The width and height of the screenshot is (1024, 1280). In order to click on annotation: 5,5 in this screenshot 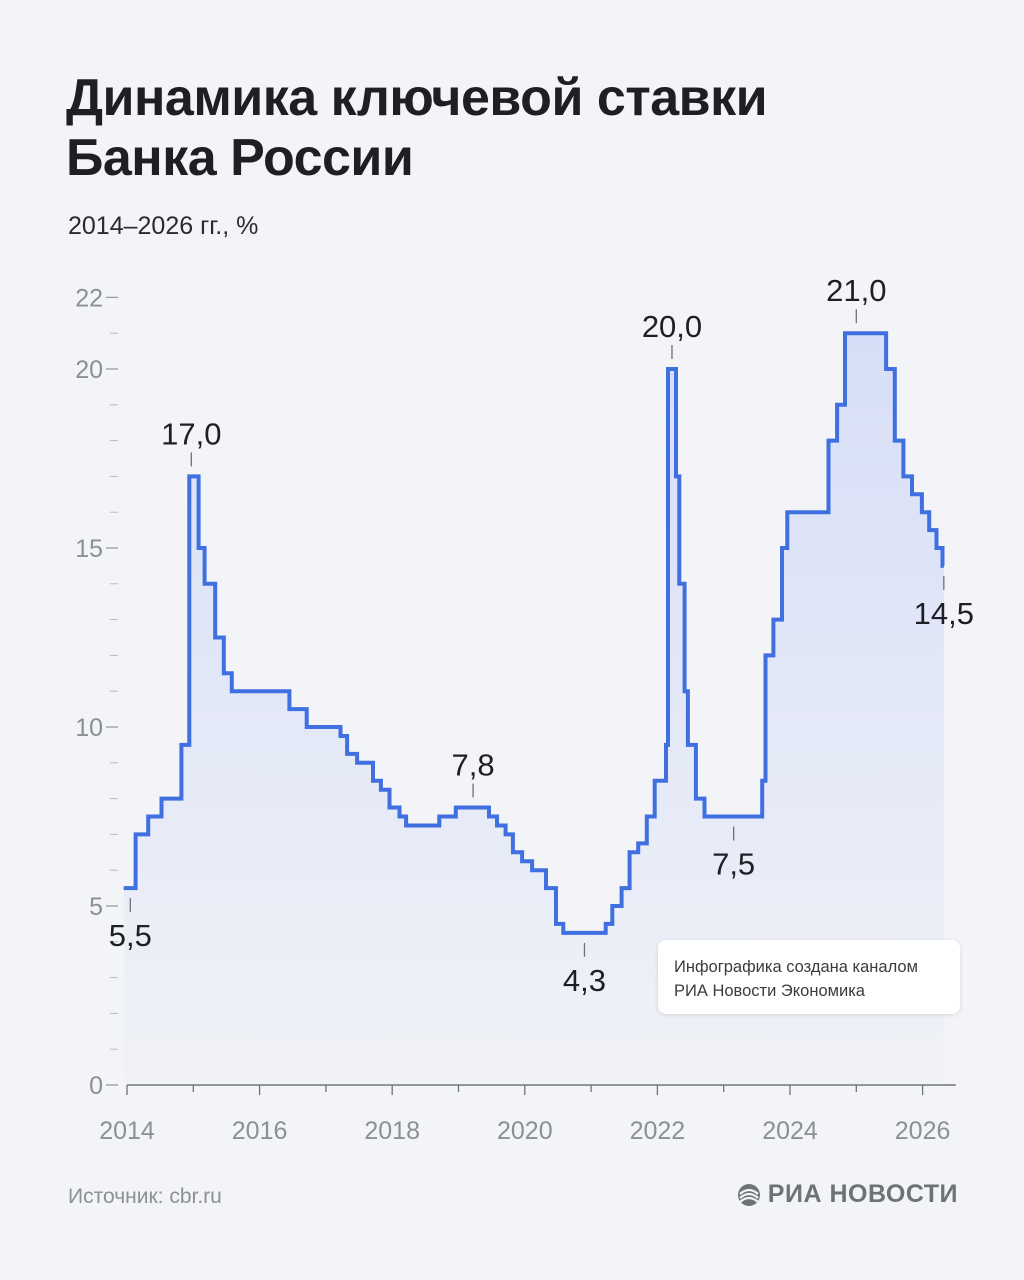, I will do `click(130, 925)`.